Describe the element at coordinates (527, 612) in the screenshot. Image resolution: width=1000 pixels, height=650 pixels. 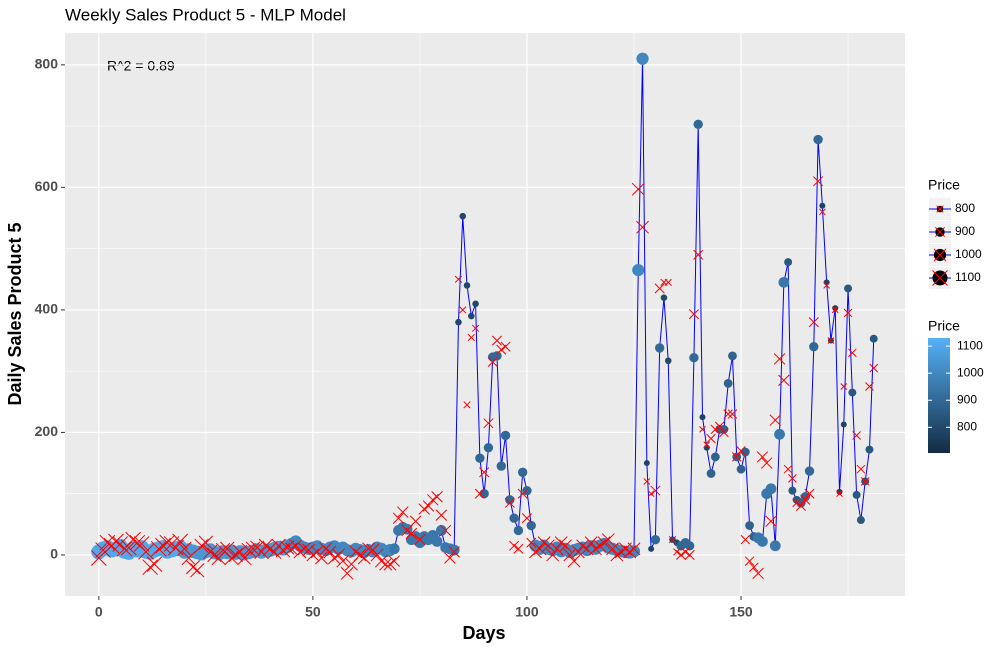
I see `x-tick-label: 100` at that location.